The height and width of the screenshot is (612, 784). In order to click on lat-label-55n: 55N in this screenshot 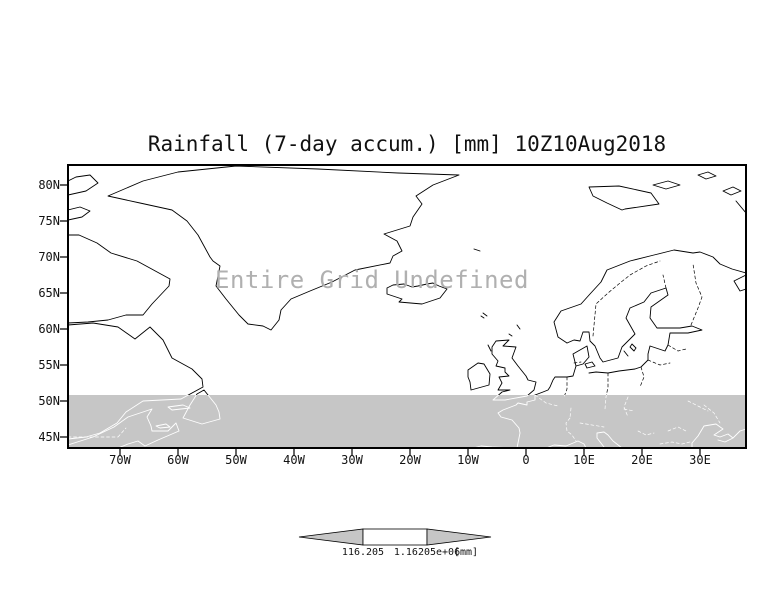, I will do `click(49, 365)`.